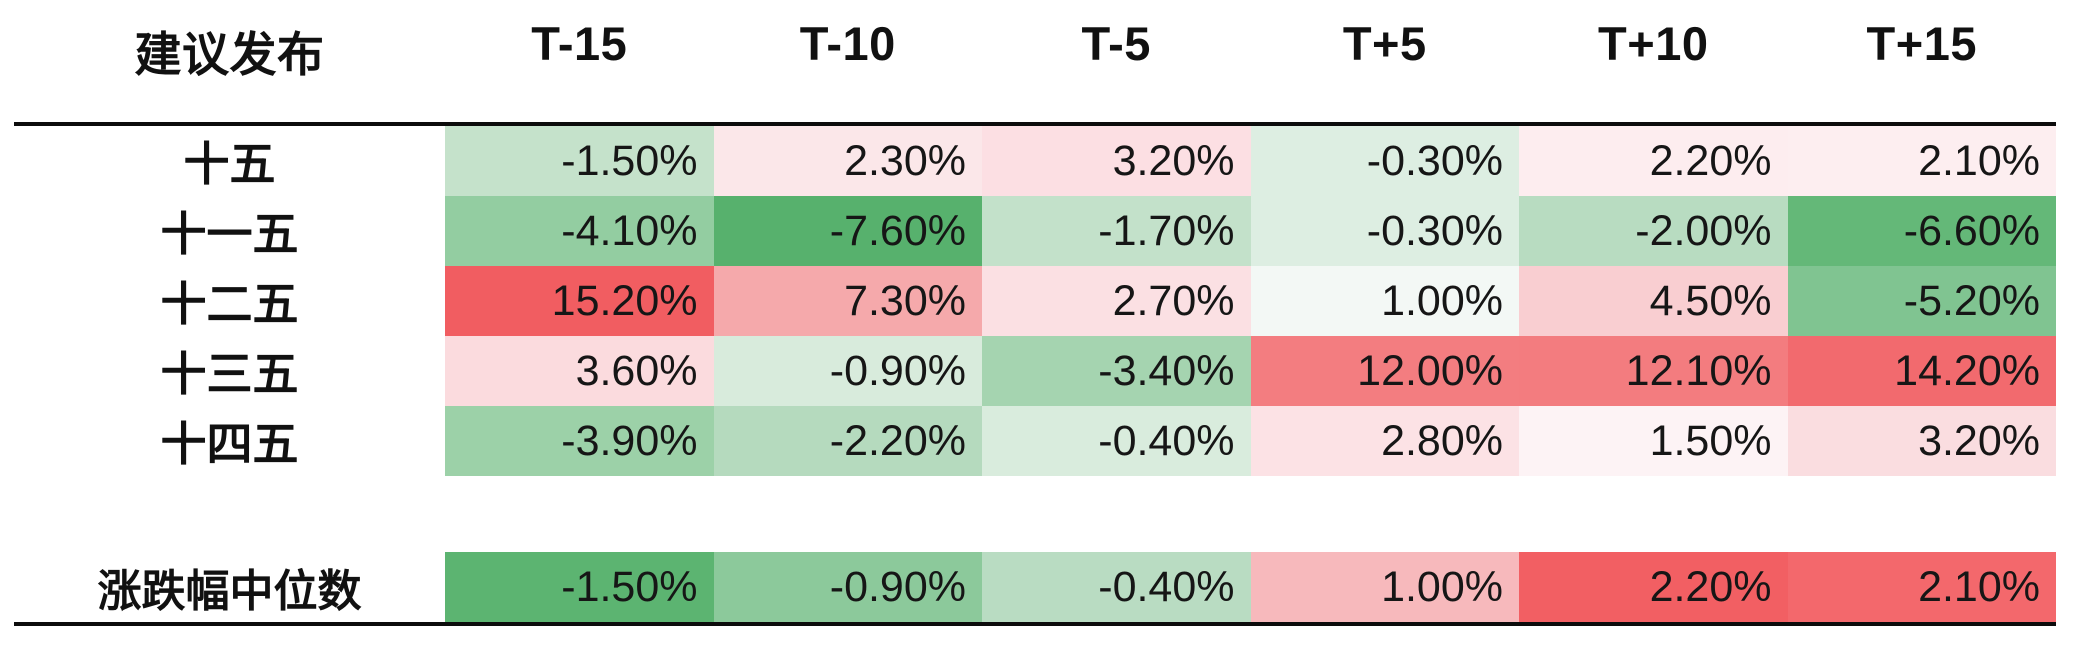 Image resolution: width=2080 pixels, height=650 pixels. Describe the element at coordinates (229, 374) in the screenshot. I see `row-label: 十三五` at that location.